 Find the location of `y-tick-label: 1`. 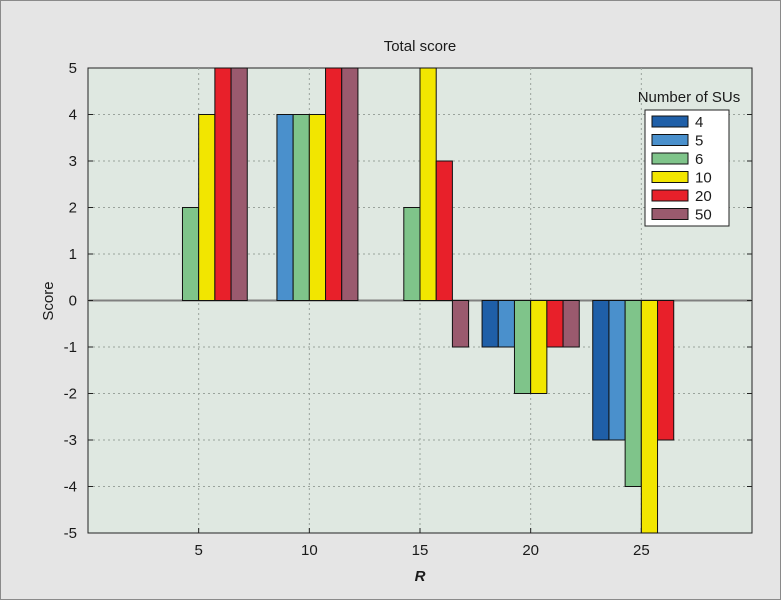

y-tick-label: 1 is located at coordinates (73, 254).